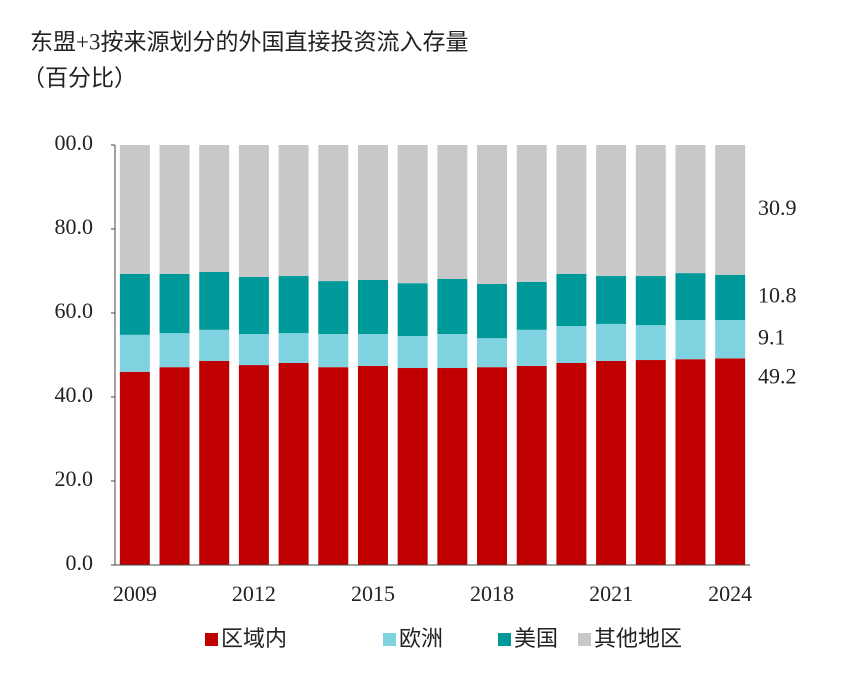 This screenshot has height=695, width=858. What do you see at coordinates (74, 478) in the screenshot?
I see `y-tick-label: 20.0` at bounding box center [74, 478].